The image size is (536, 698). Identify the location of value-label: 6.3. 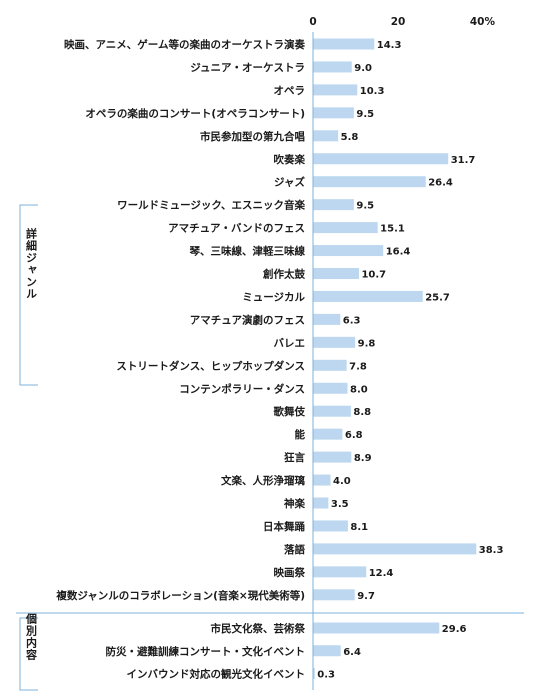
(352, 320).